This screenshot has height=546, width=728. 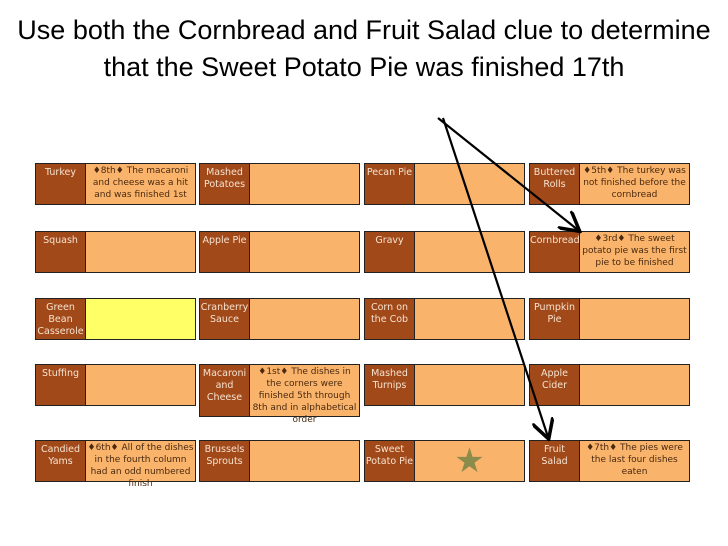 I want to click on cell-cranberry-sauce: Cranberry Sauce, so click(x=279, y=319).